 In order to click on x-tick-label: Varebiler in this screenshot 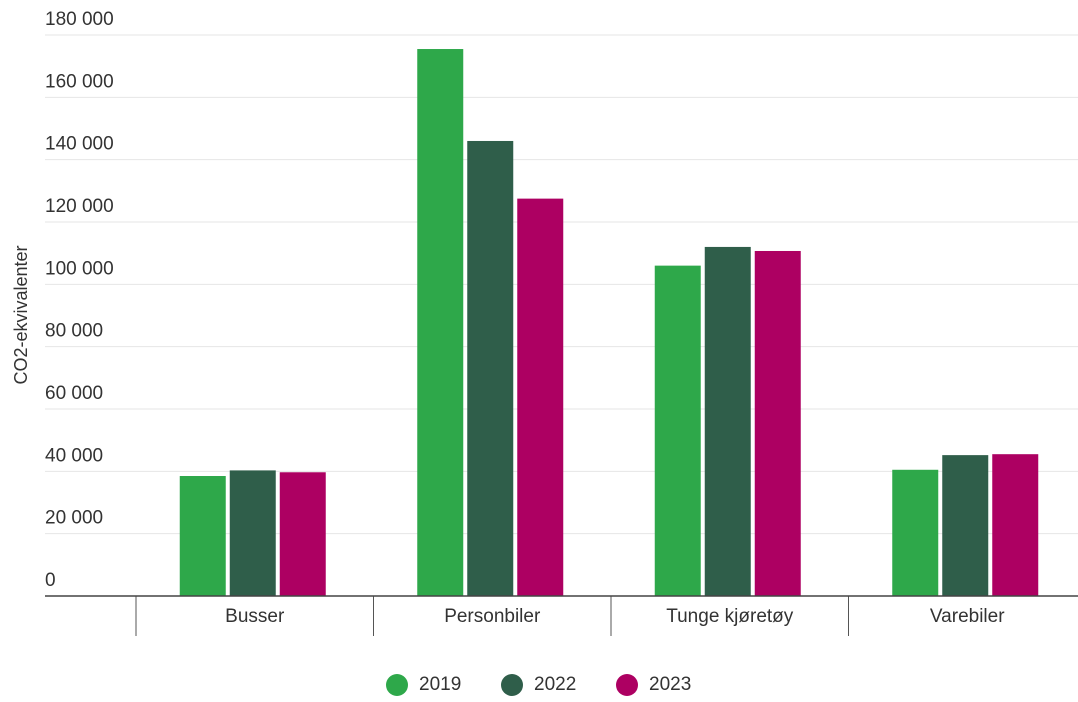, I will do `click(967, 616)`.